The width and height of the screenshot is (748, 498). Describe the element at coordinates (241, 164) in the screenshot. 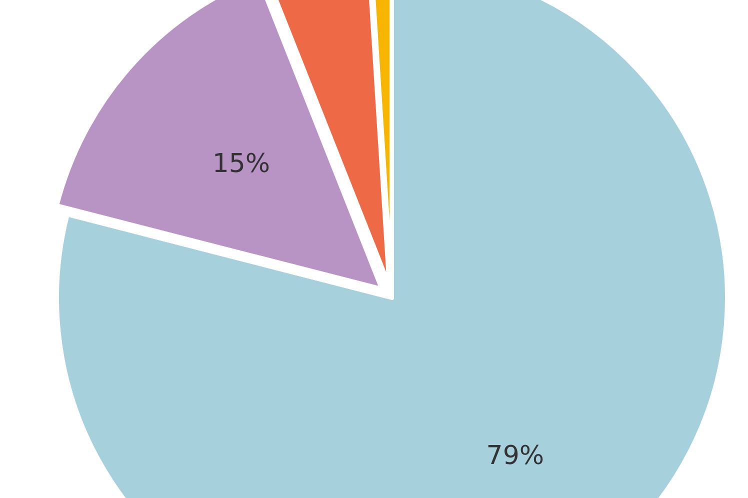

I see `data-label: 15%` at that location.